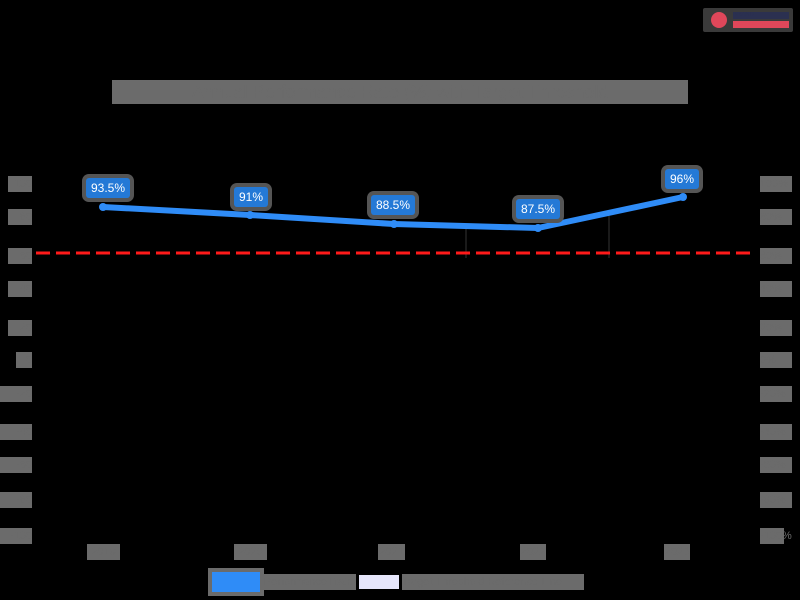  Describe the element at coordinates (776, 465) in the screenshot. I see `y-tick-right: -60%` at that location.